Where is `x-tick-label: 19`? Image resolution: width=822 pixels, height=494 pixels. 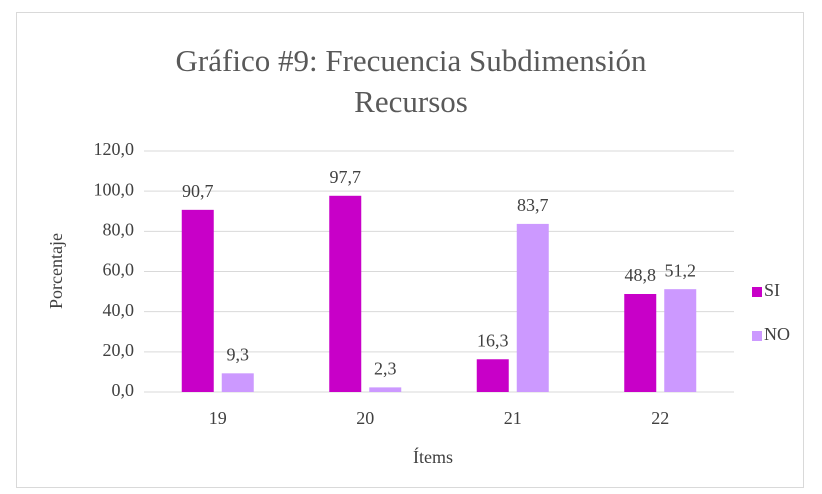 x-tick-label: 19 is located at coordinates (218, 418).